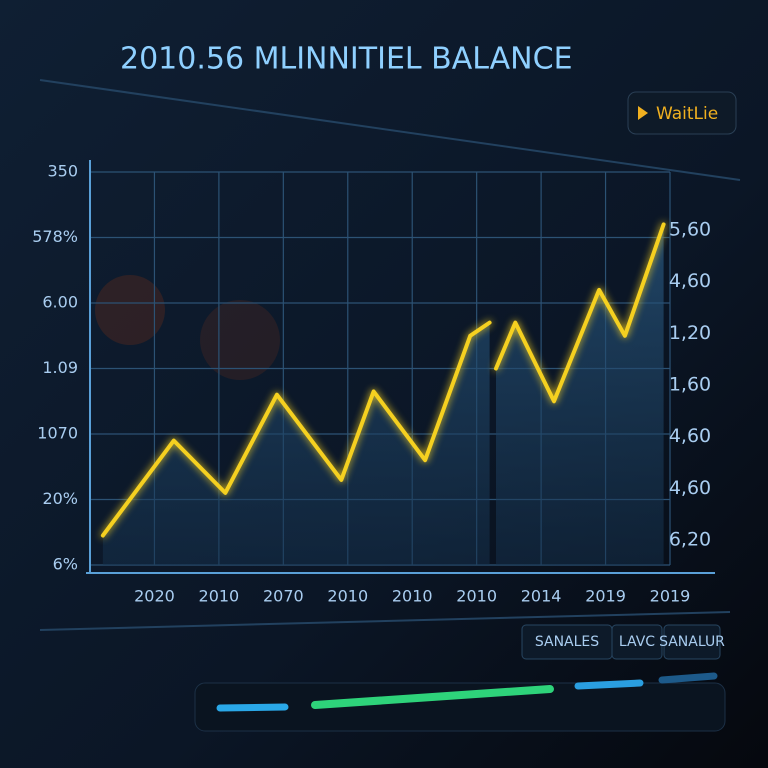 This screenshot has width=768, height=768. I want to click on chart-title: 2010.56 MLINNITIEL BALANCE, so click(346, 59).